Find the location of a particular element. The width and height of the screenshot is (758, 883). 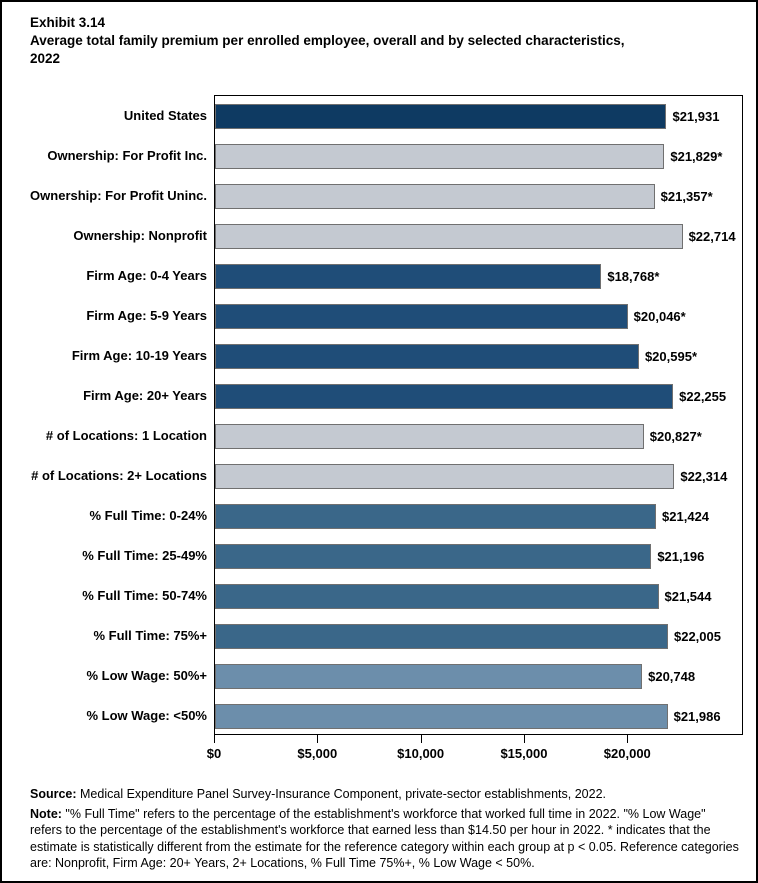

bar-row: $21,196 is located at coordinates (478, 556).